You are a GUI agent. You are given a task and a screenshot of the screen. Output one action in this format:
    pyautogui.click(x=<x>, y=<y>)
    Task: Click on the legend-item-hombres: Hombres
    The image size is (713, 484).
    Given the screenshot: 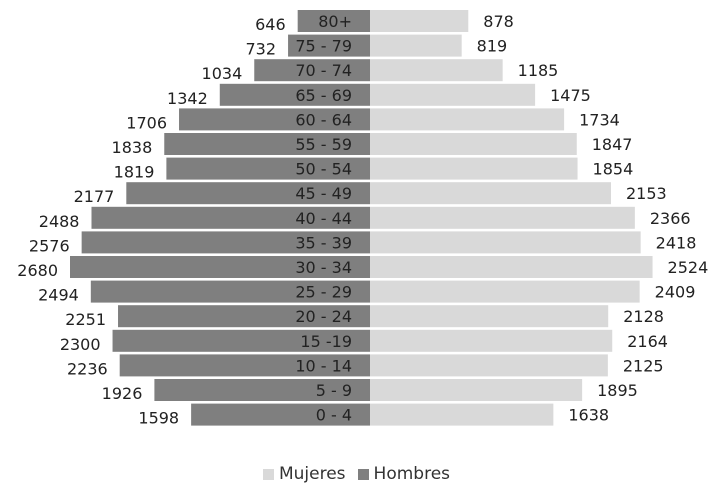 What is the action you would take?
    pyautogui.click(x=404, y=474)
    